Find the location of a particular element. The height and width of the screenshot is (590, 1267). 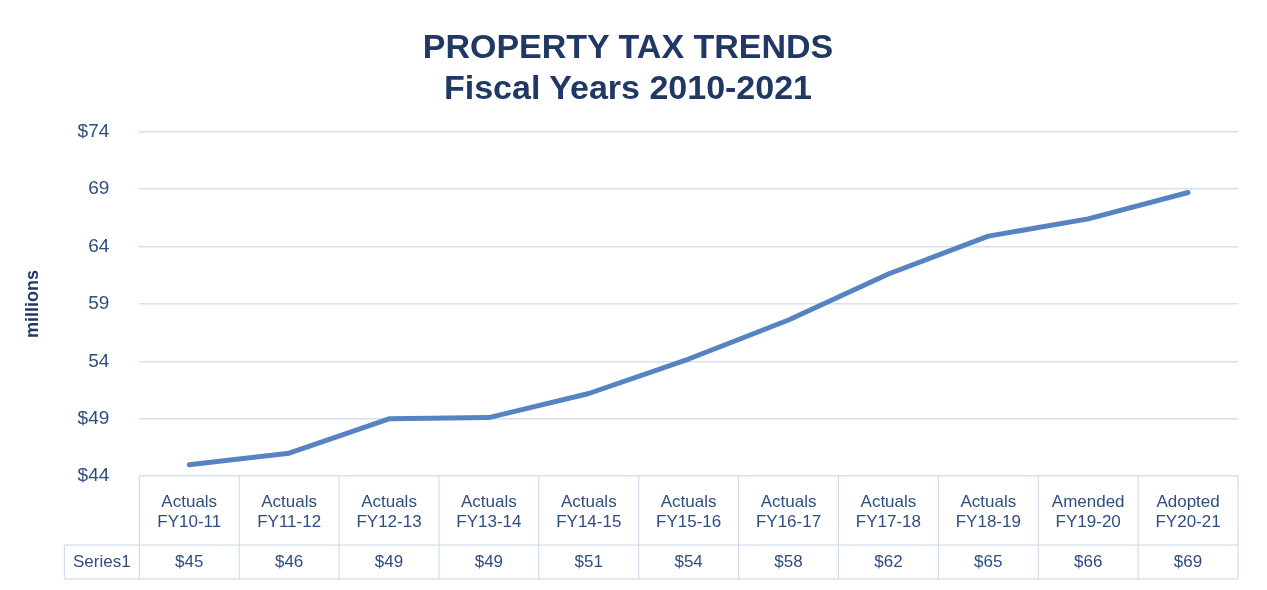

text: Series1 is located at coordinates (101, 561).